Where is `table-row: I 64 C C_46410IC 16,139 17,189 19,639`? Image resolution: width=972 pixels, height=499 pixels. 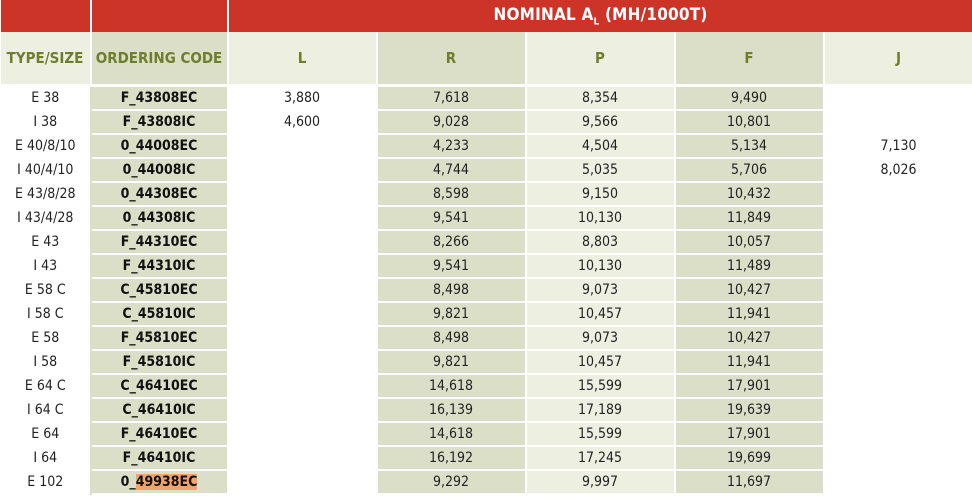 table-row: I 64 C C_46410IC 16,139 17,189 19,639 is located at coordinates (486, 410).